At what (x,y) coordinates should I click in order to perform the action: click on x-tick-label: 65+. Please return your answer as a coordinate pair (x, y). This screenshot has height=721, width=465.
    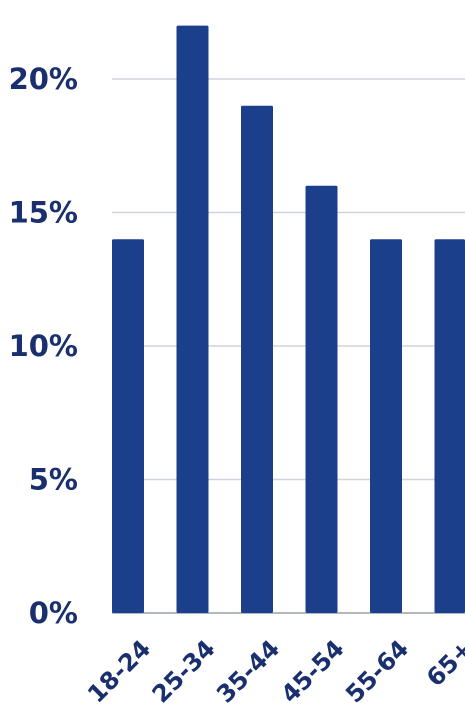
    Looking at the image, I should click on (443, 663).